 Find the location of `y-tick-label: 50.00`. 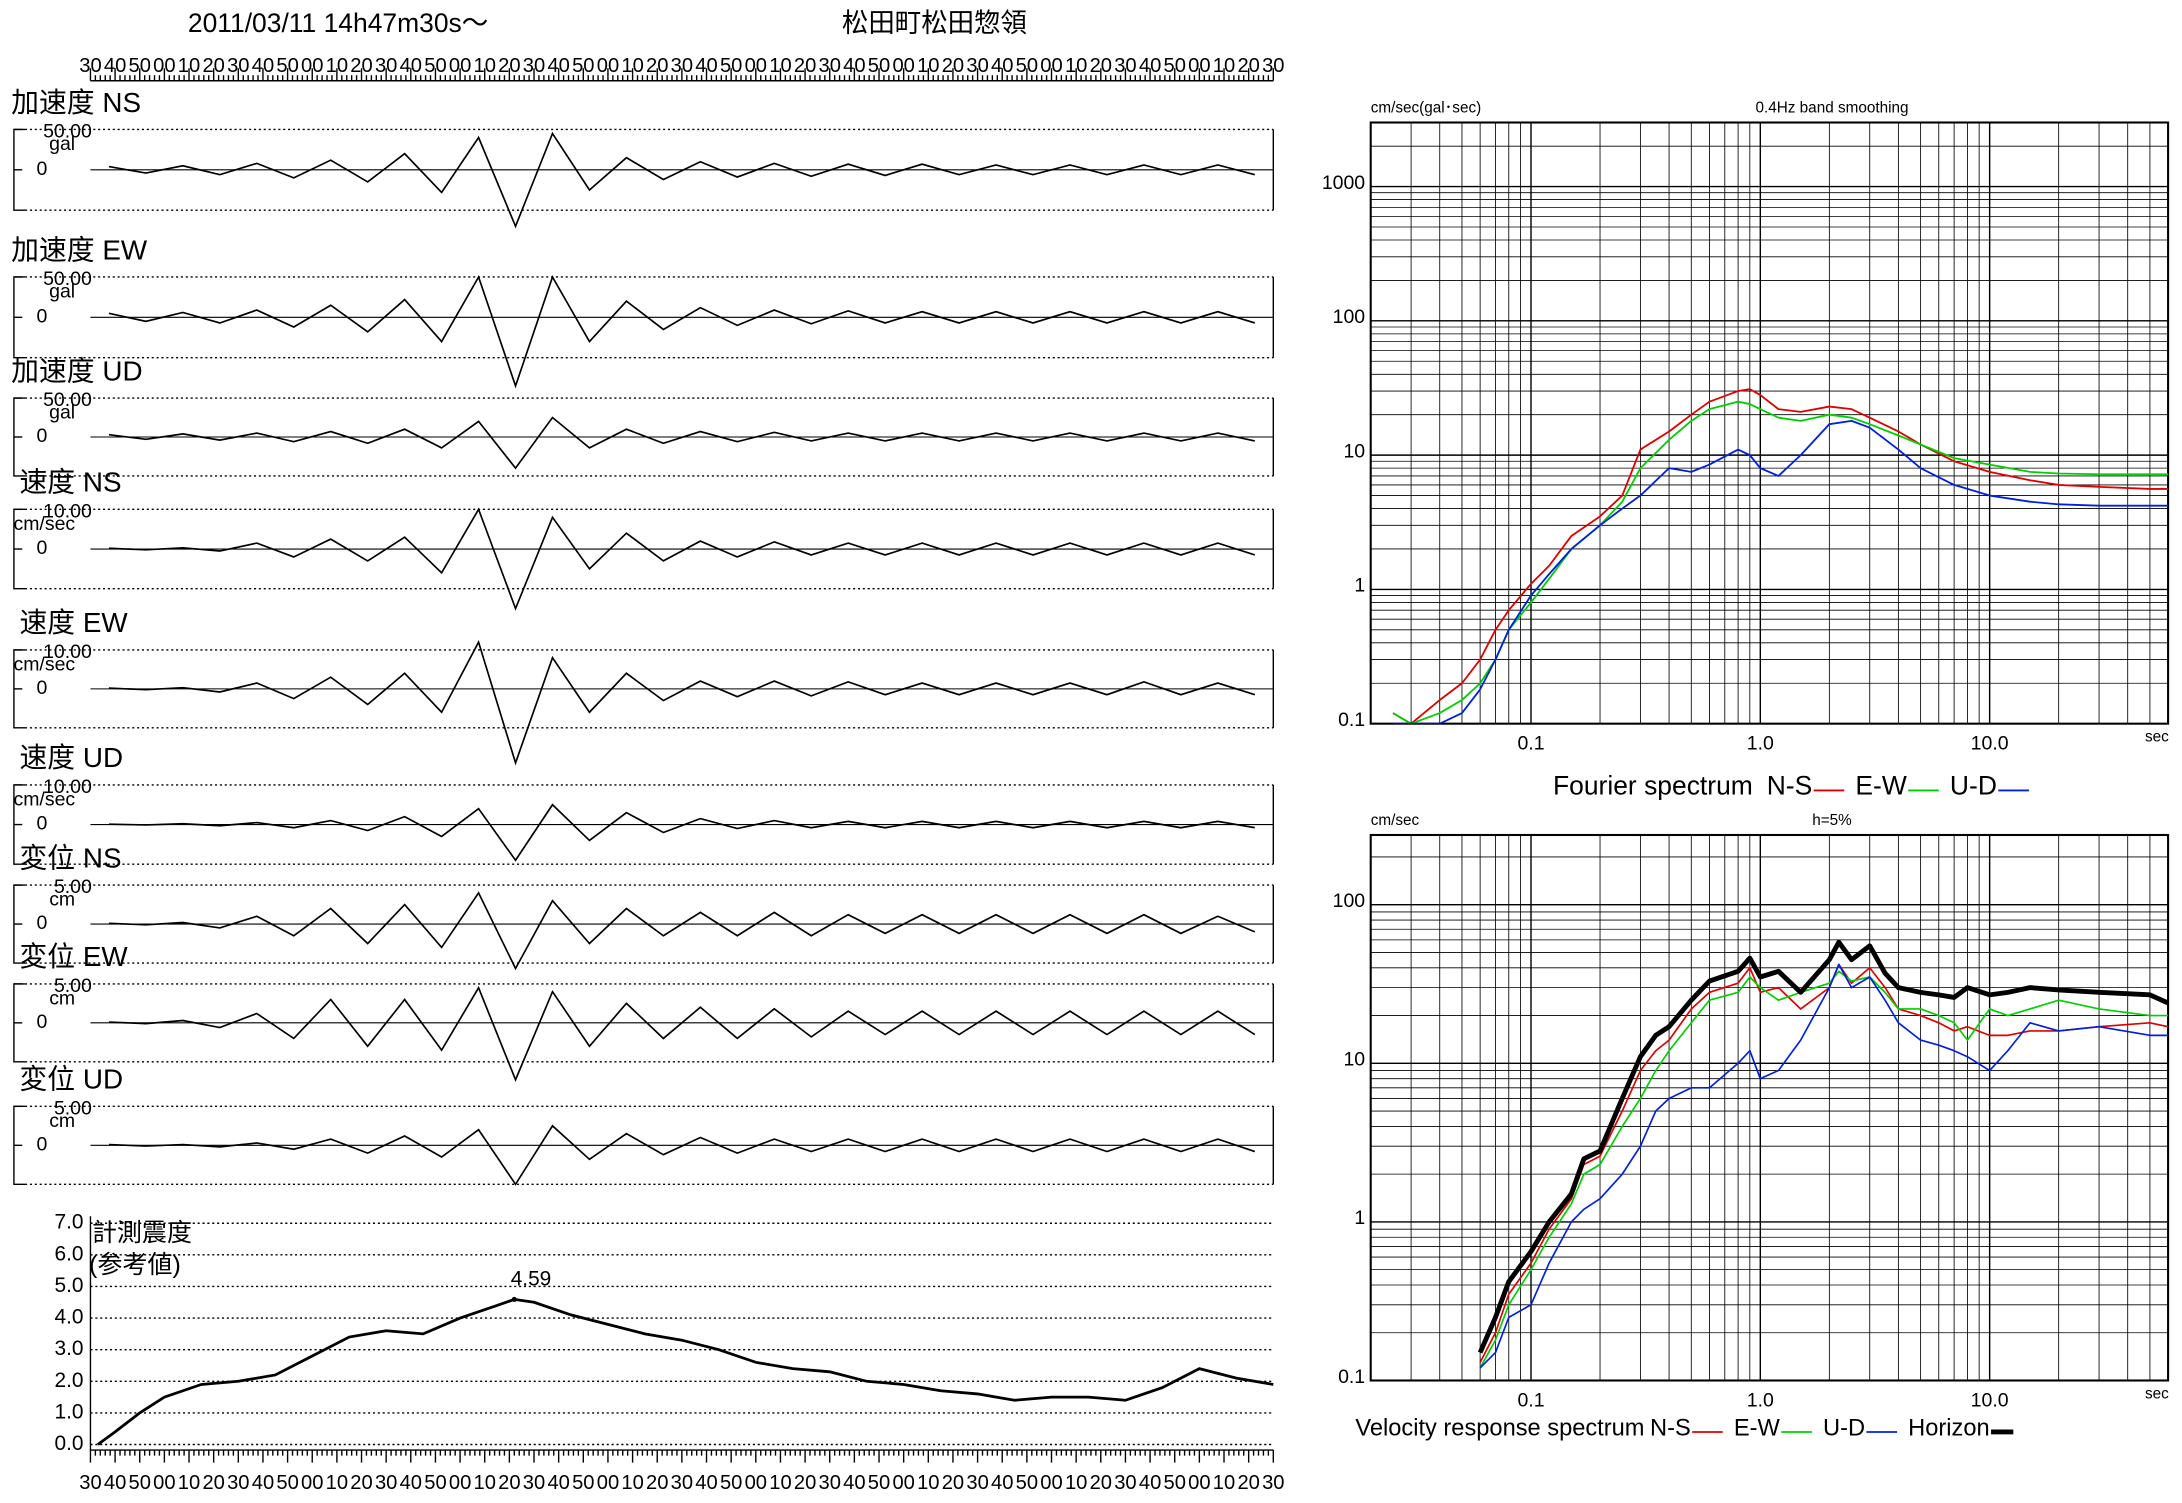

y-tick-label: 50.00 is located at coordinates (67, 131).